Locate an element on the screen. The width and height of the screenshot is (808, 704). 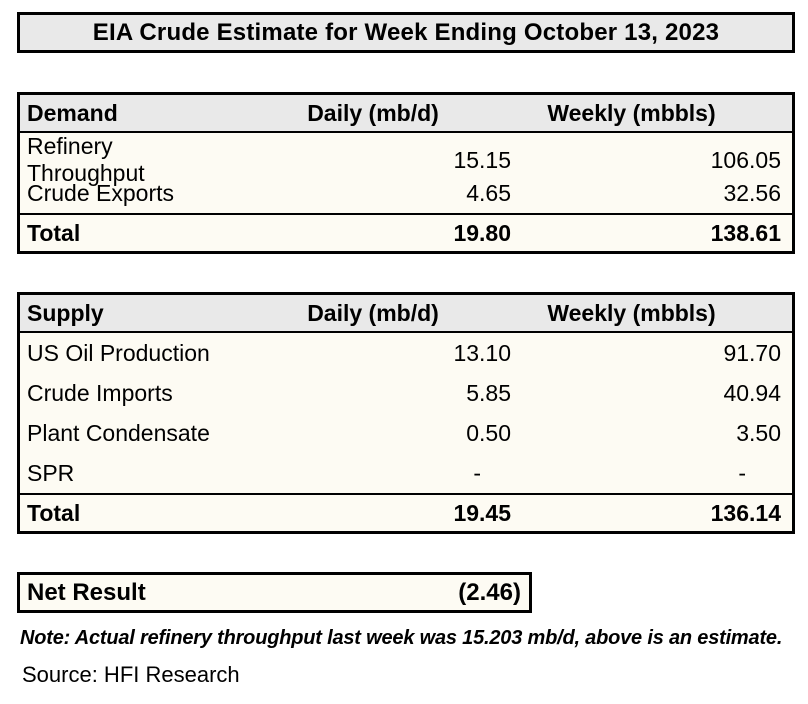
total-weekly-value: 136.14 is located at coordinates (745, 512).